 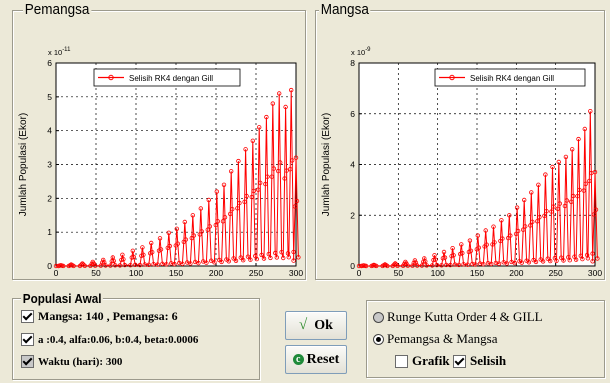 What do you see at coordinates (326, 164) in the screenshot?
I see `y-axis-label: Jumlah Populasi (Ekor)` at bounding box center [326, 164].